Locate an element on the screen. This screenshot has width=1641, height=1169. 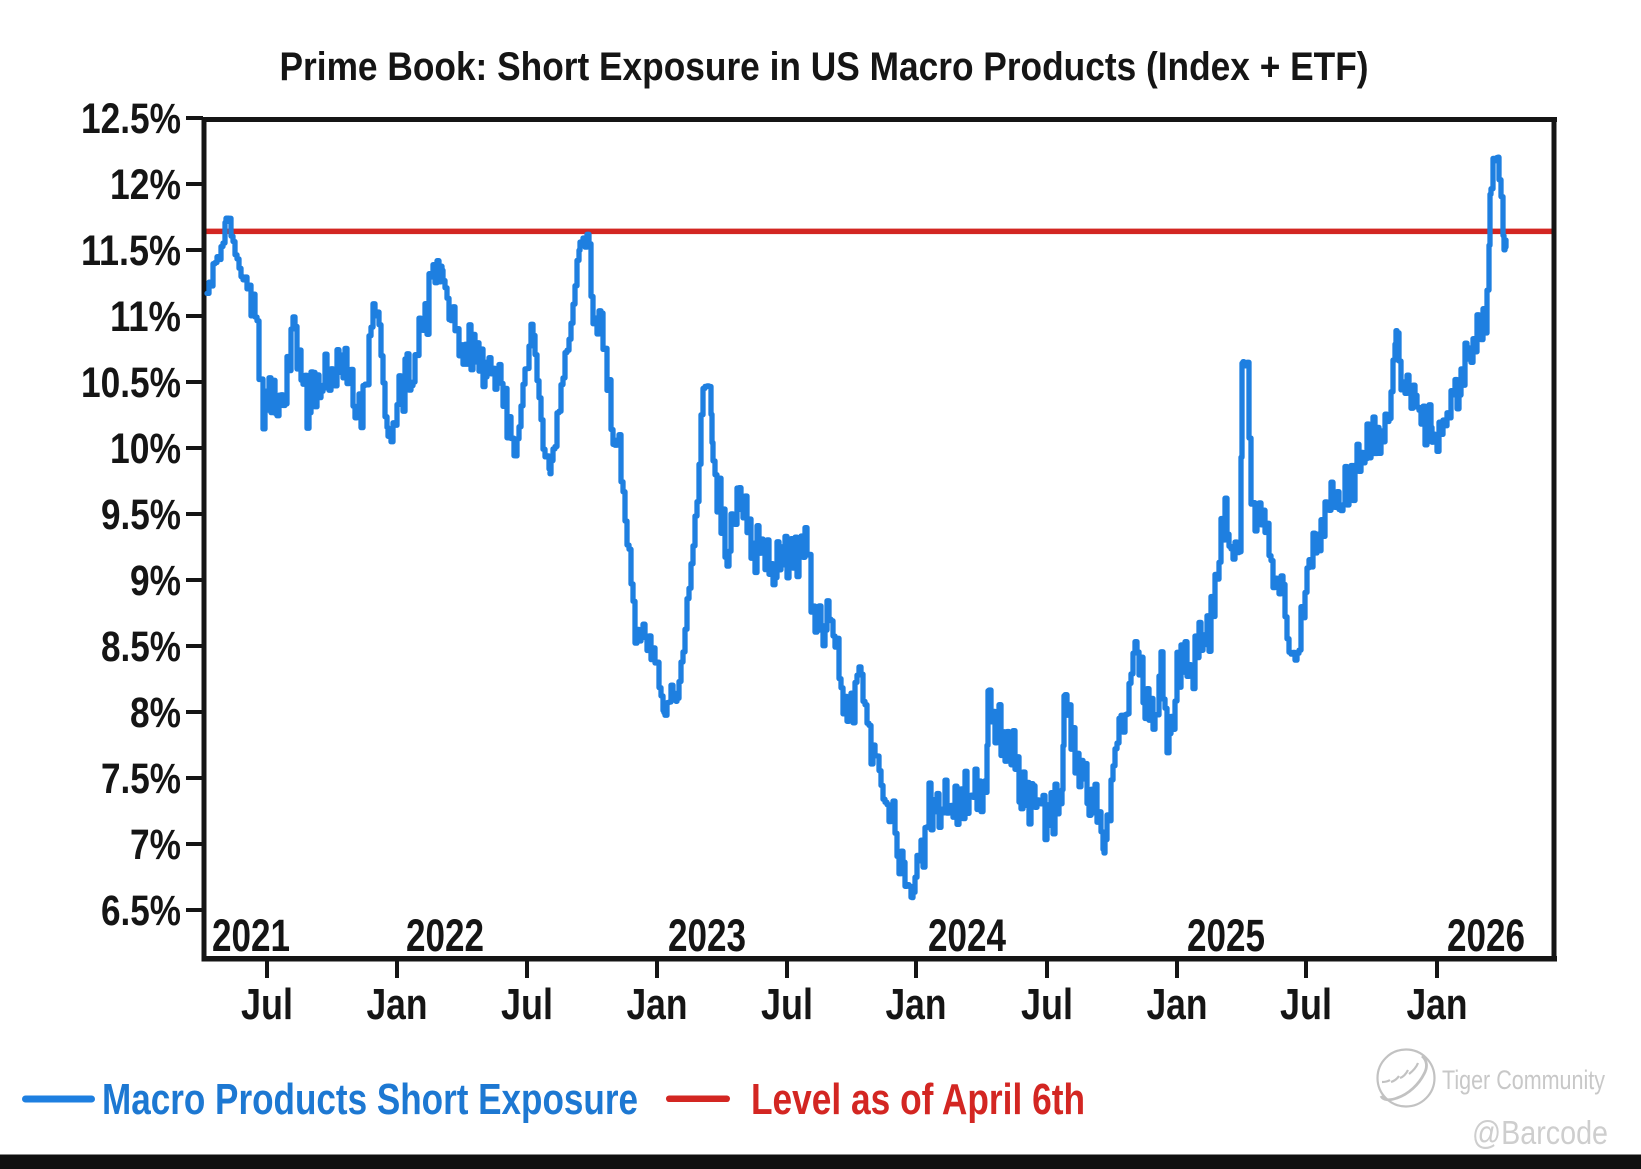
svg-text: Macro Products Short Exposure is located at coordinates (370, 1099).